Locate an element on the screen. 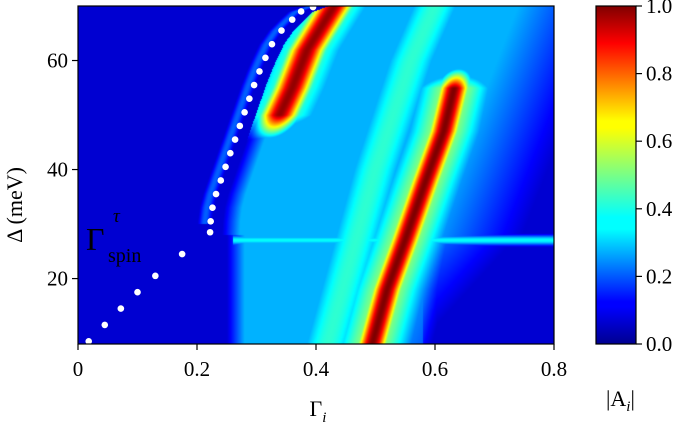 The height and width of the screenshot is (427, 685). y-tick-label: 40 is located at coordinates (57, 170).